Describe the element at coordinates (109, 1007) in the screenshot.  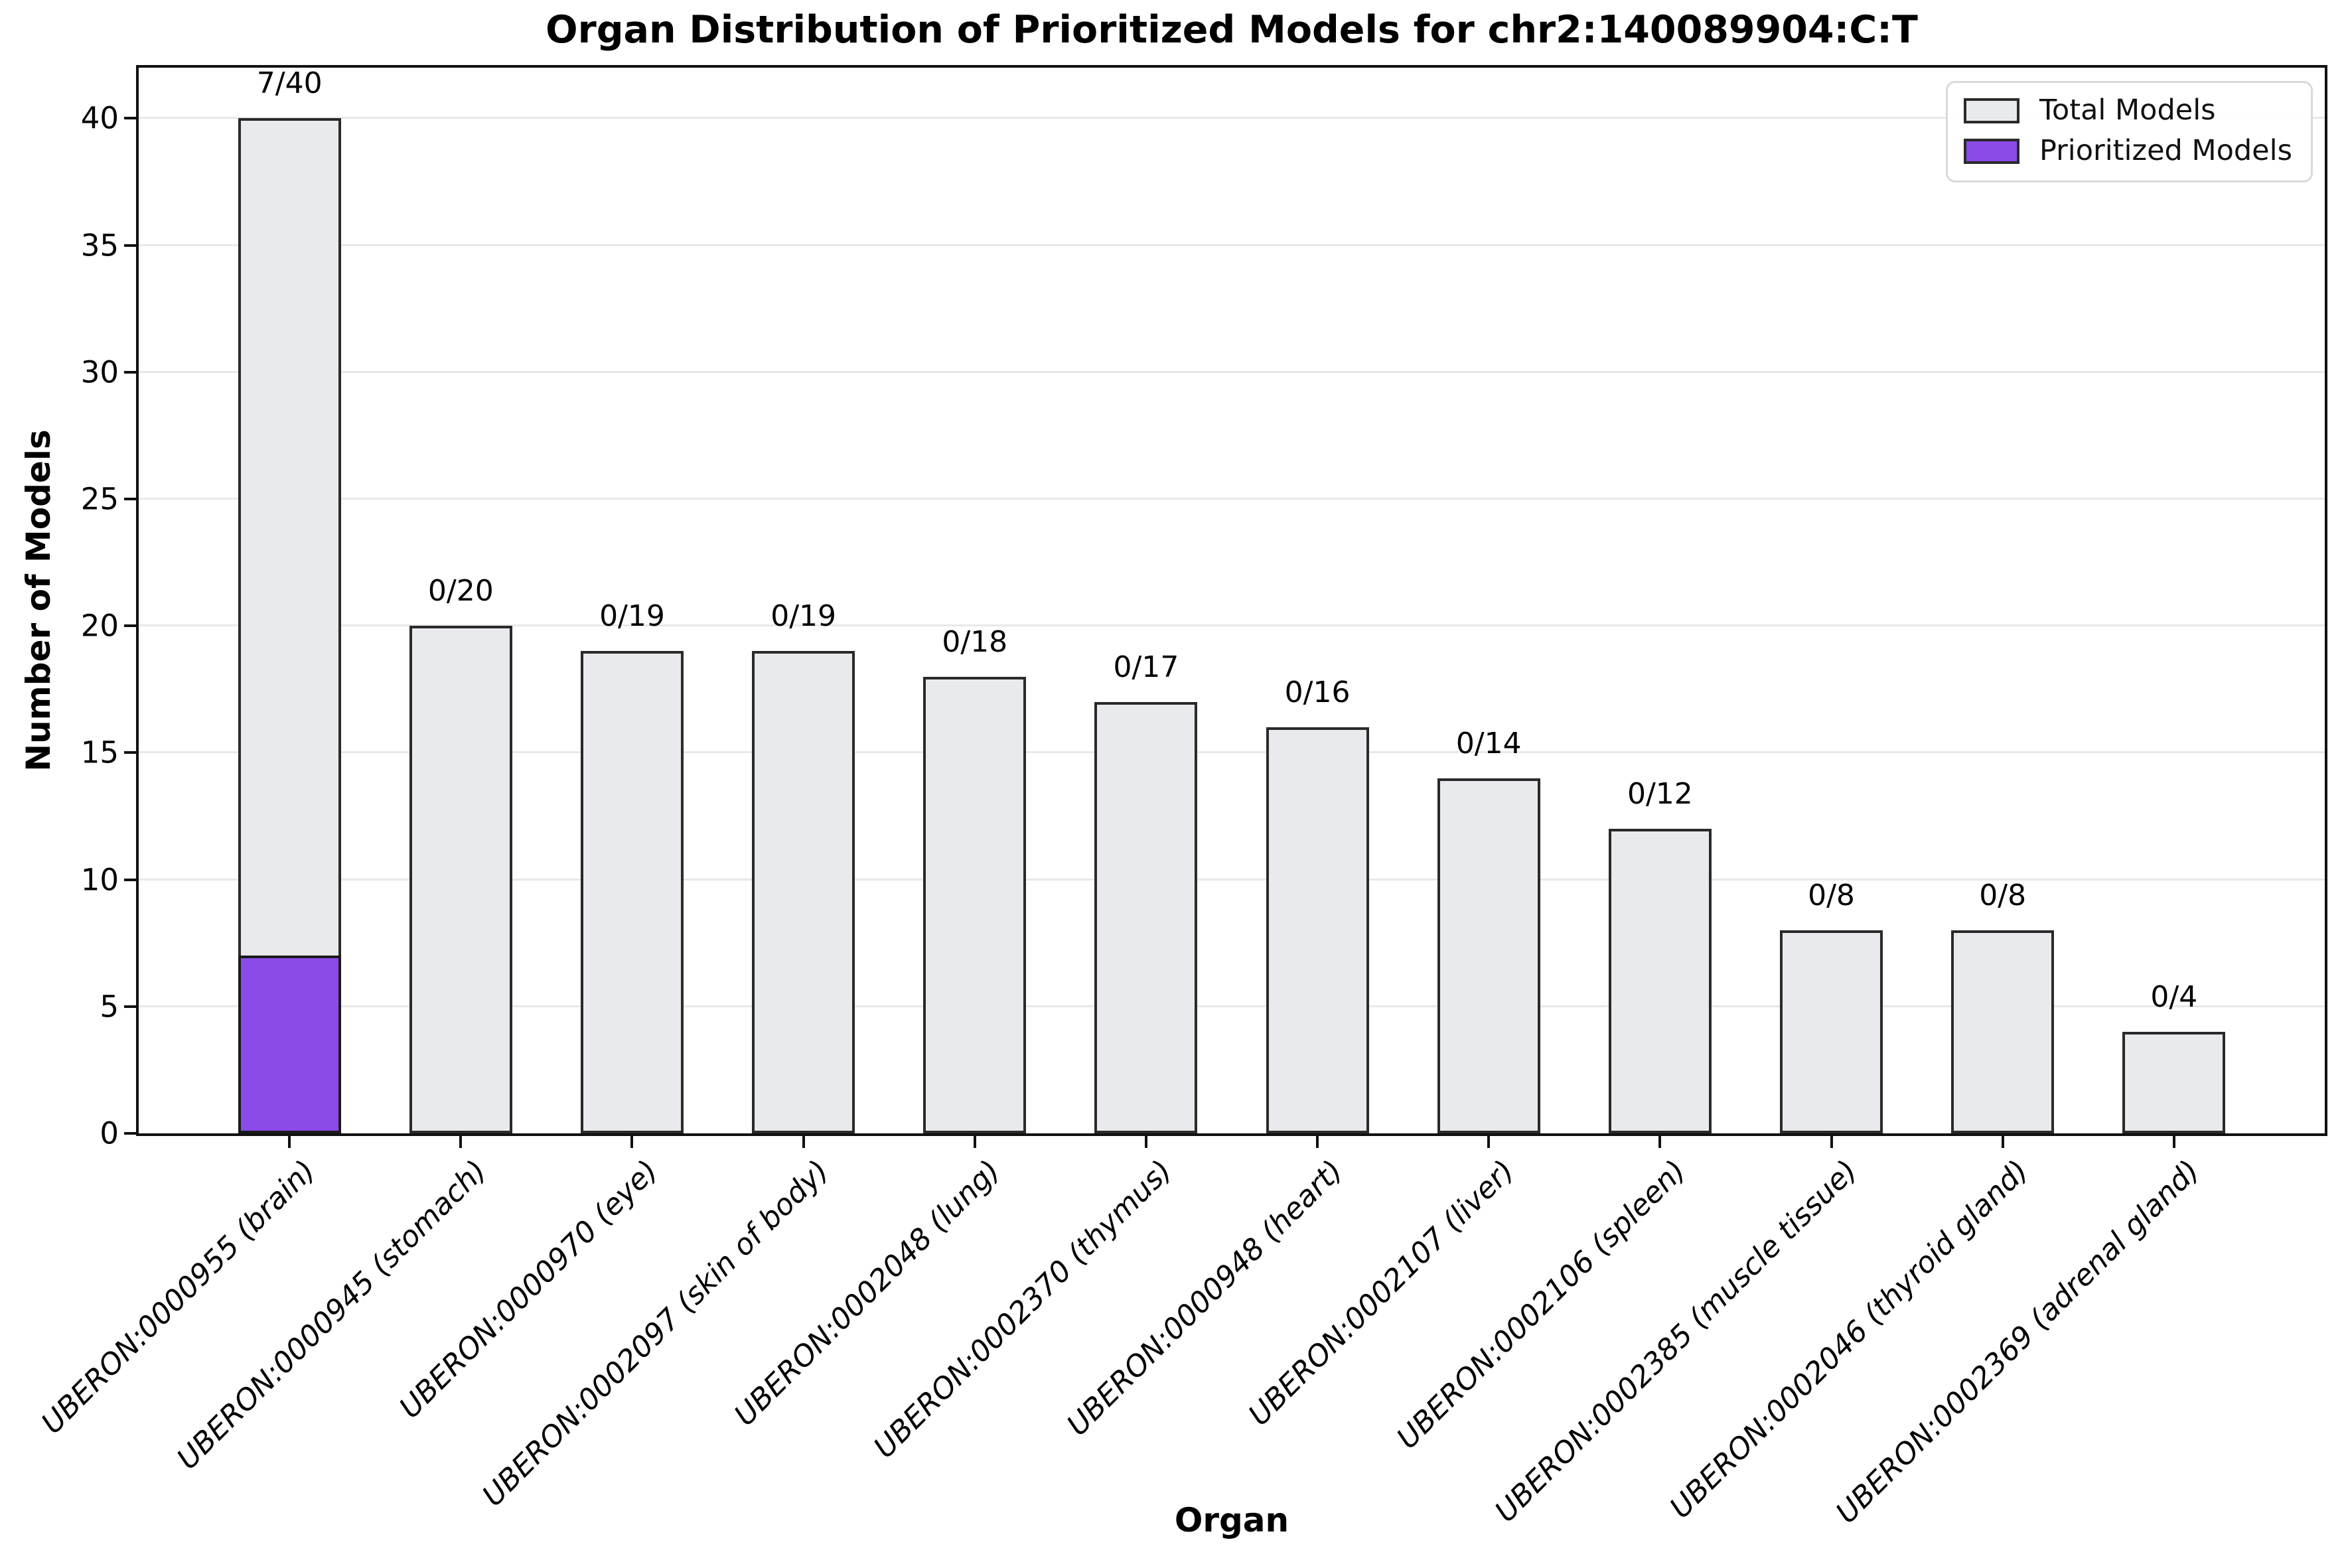
I see `y-tick-label-5: 5` at that location.